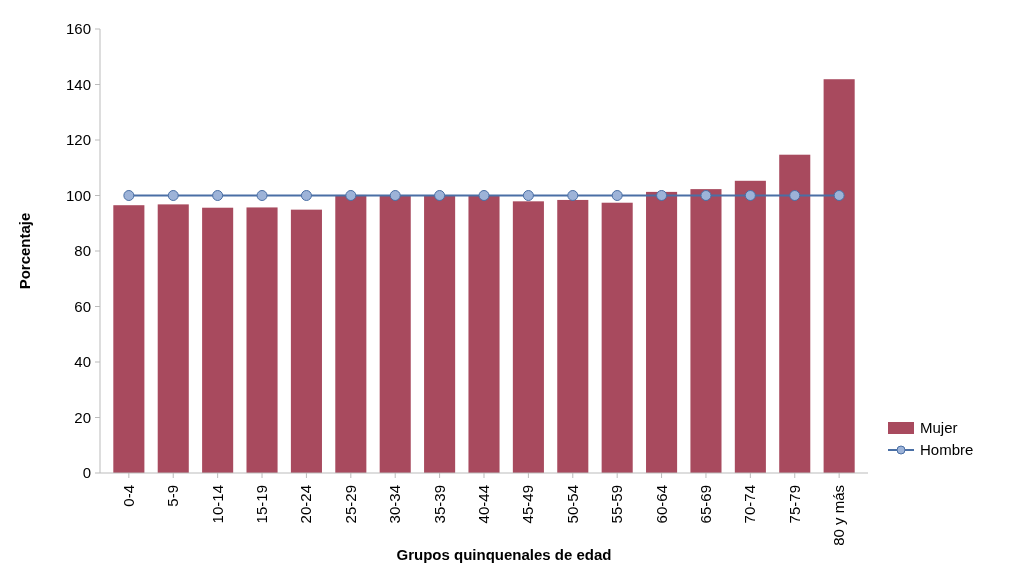 The height and width of the screenshot is (577, 1014). What do you see at coordinates (78, 195) in the screenshot?
I see `y-tick-label: 100` at bounding box center [78, 195].